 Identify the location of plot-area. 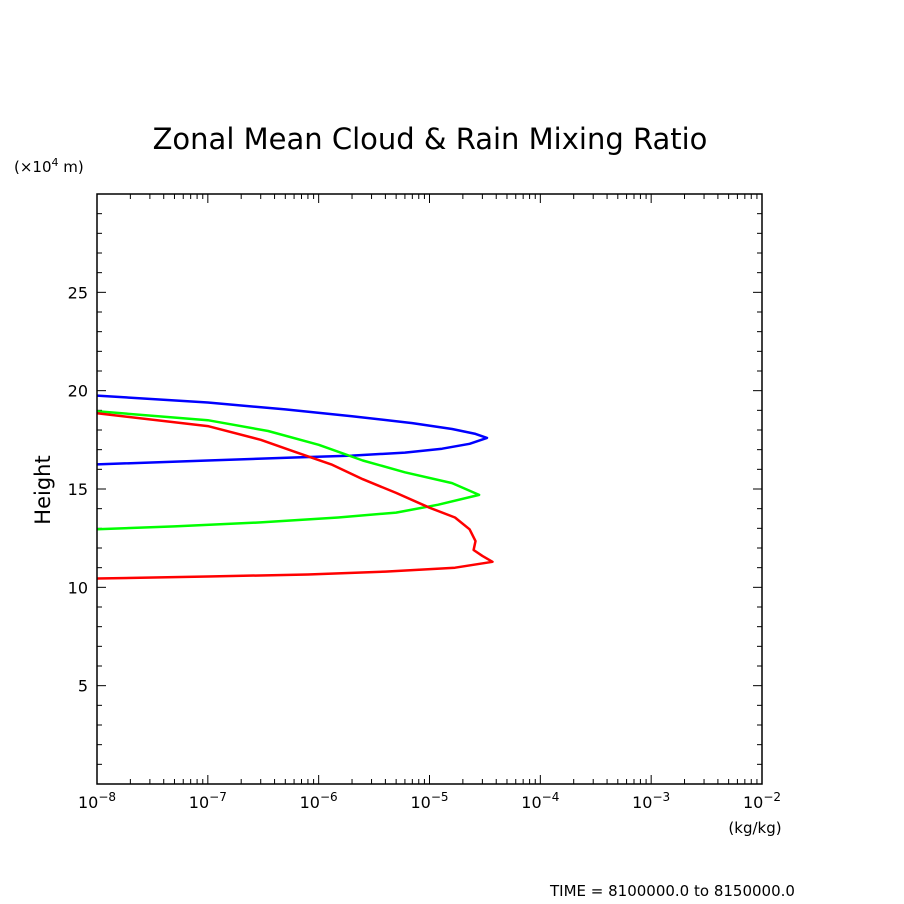
(295, 487).